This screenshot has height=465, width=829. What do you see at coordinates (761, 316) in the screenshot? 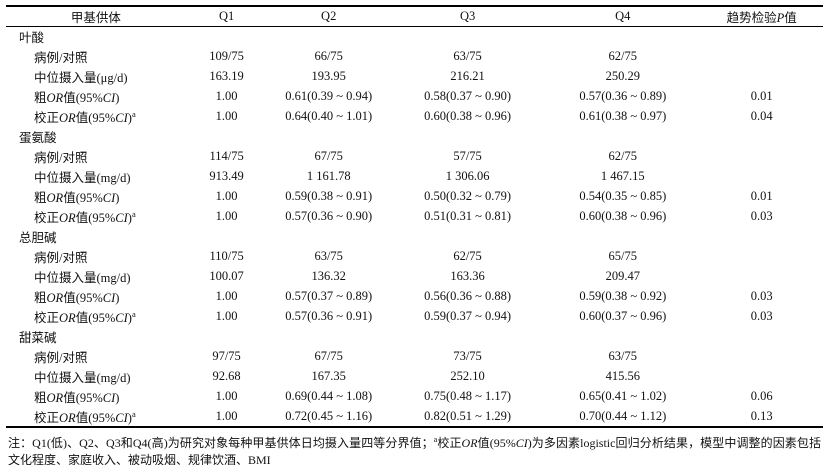
I see `value-cell: 0.03` at bounding box center [761, 316].